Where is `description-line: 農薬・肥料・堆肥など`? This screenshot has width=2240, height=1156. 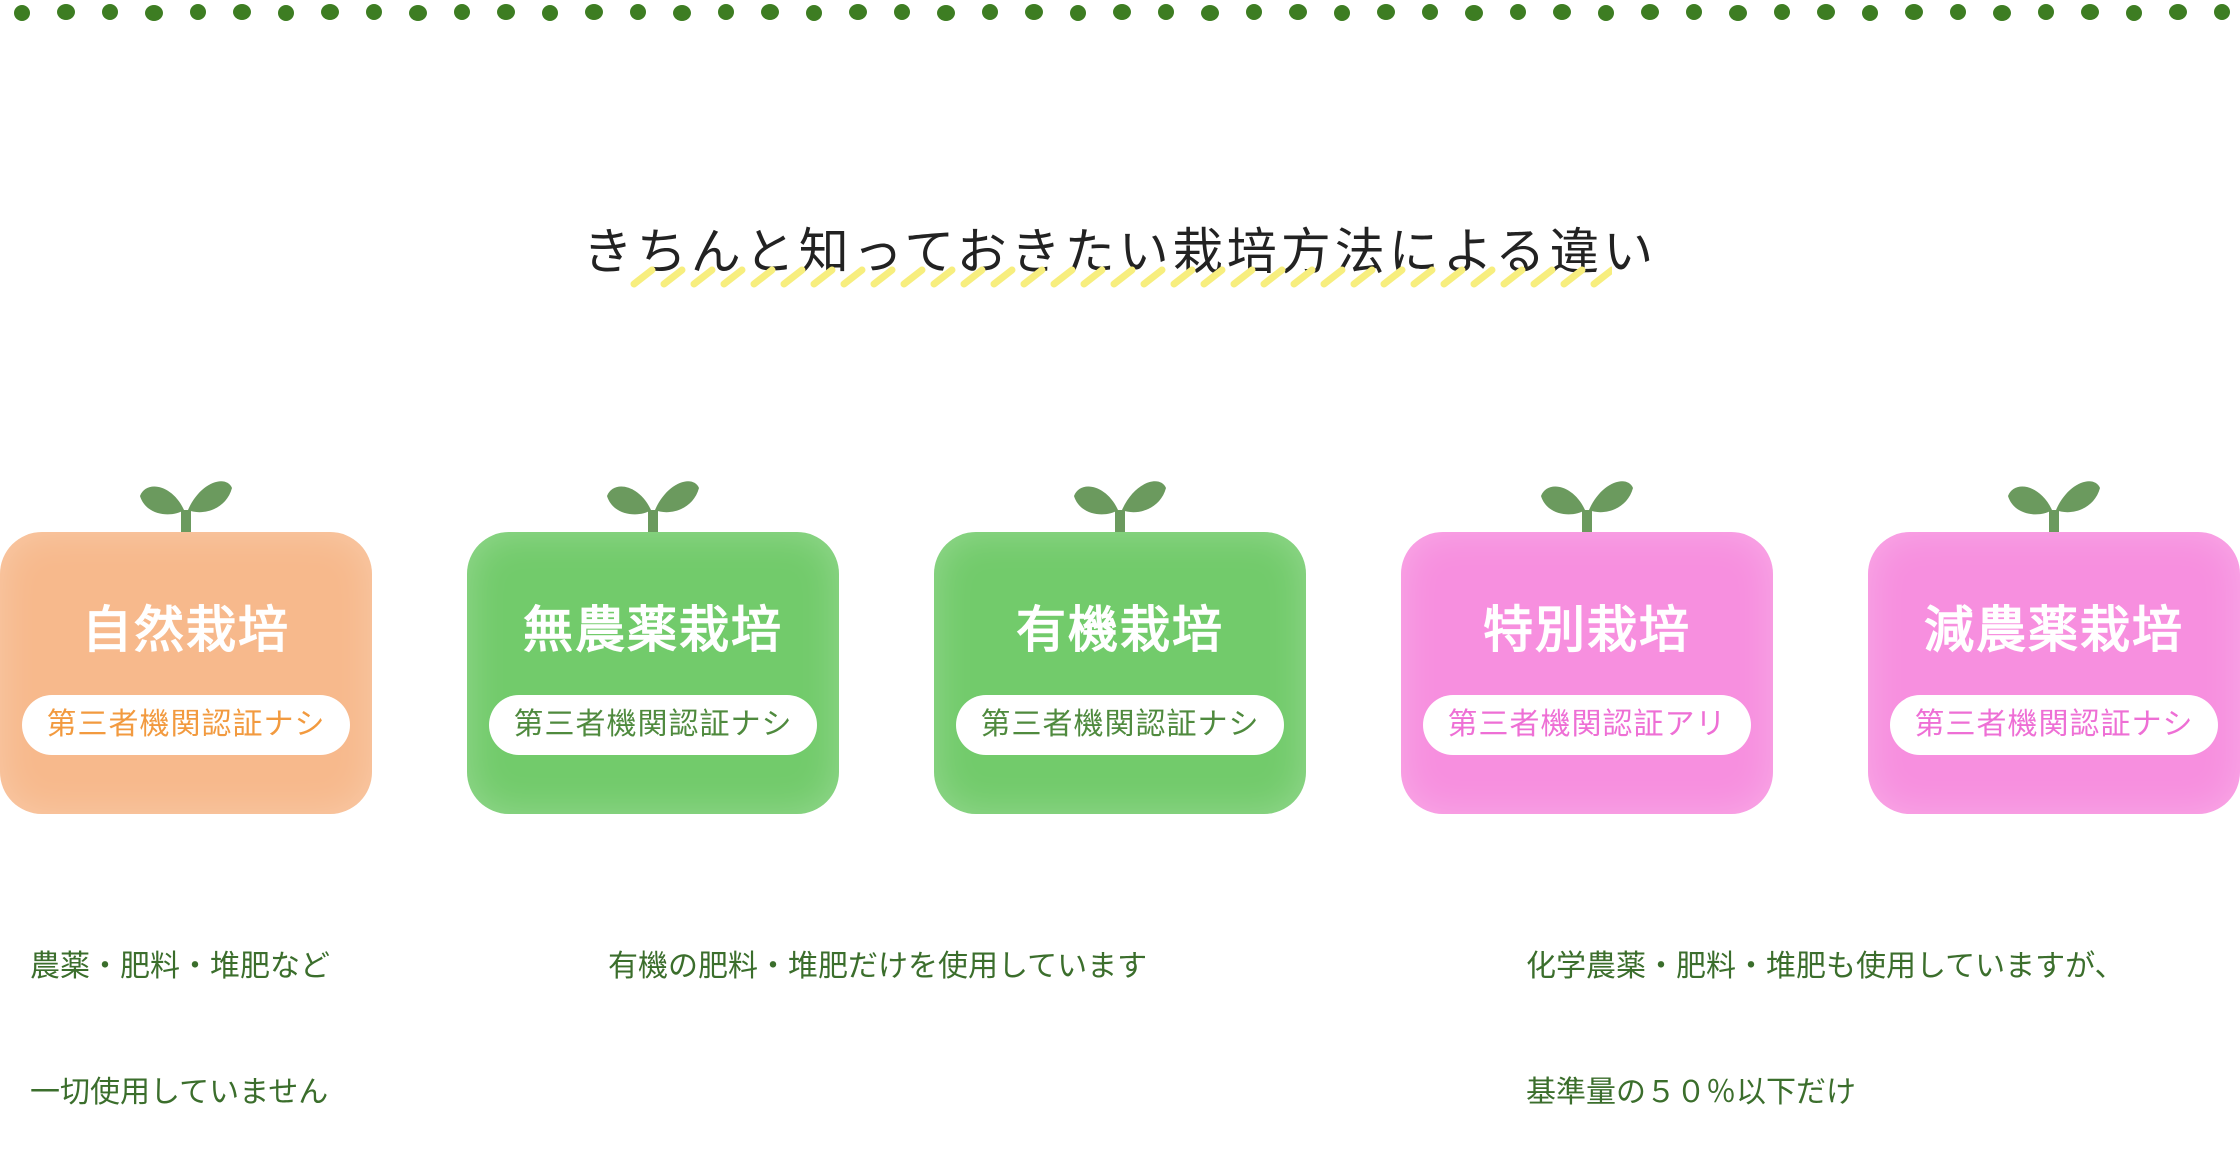 description-line: 農薬・肥料・堆肥など is located at coordinates (180, 966).